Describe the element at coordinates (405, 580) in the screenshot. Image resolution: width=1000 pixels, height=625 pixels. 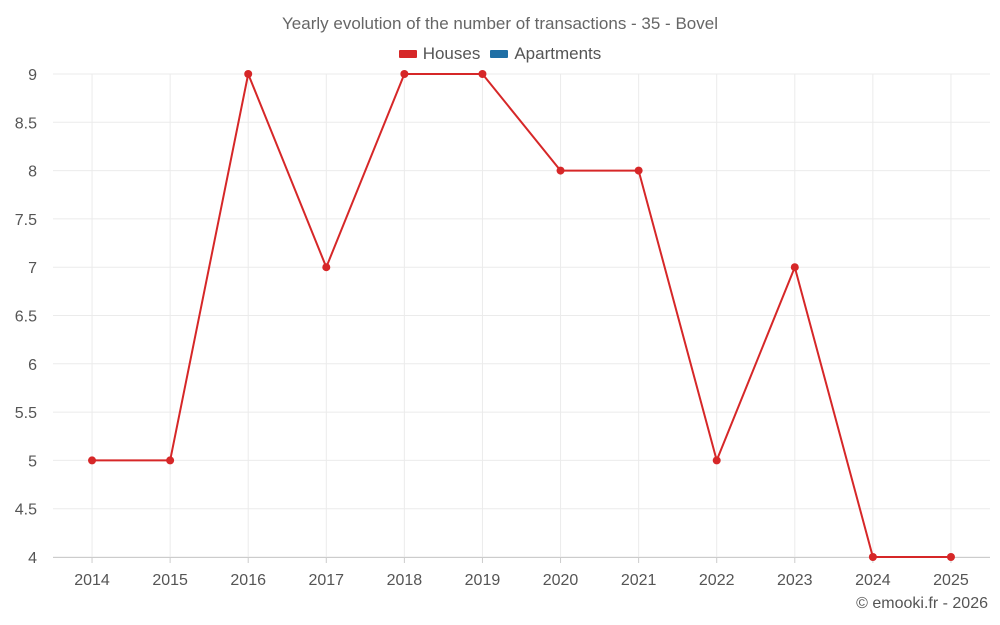
I see `x-tick-label: 2018` at that location.